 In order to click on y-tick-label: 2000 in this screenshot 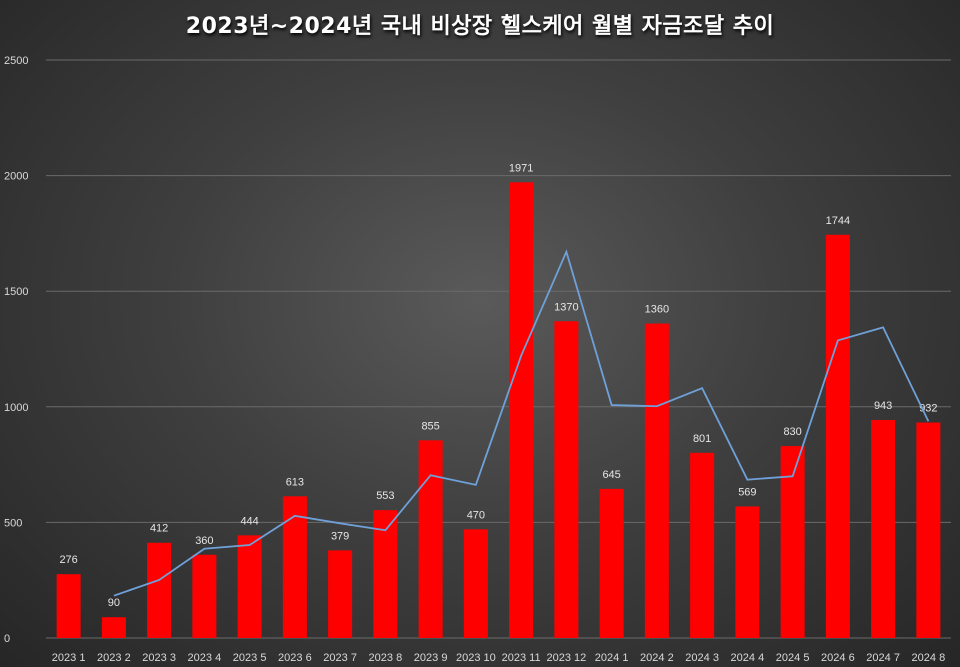, I will do `click(16, 177)`.